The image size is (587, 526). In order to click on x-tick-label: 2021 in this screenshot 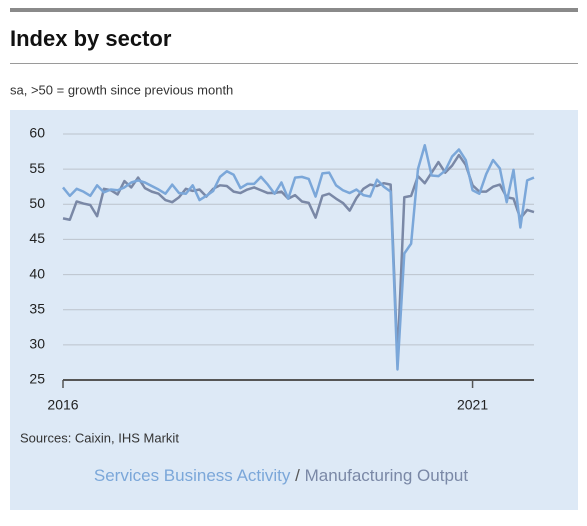, I will do `click(472, 405)`.